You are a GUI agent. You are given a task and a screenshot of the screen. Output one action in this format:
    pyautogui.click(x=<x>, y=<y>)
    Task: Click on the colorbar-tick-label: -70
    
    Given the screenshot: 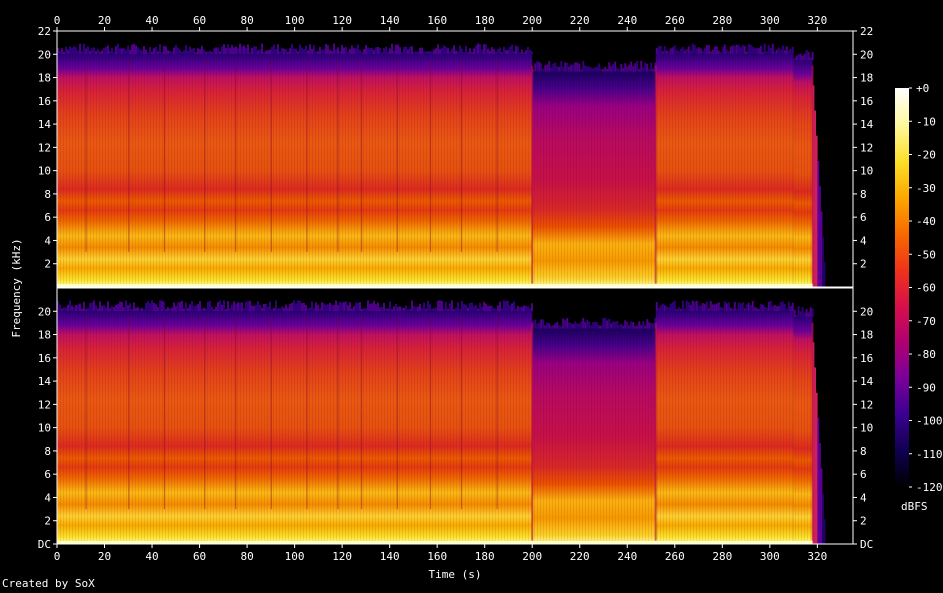 What is the action you would take?
    pyautogui.click(x=926, y=321)
    